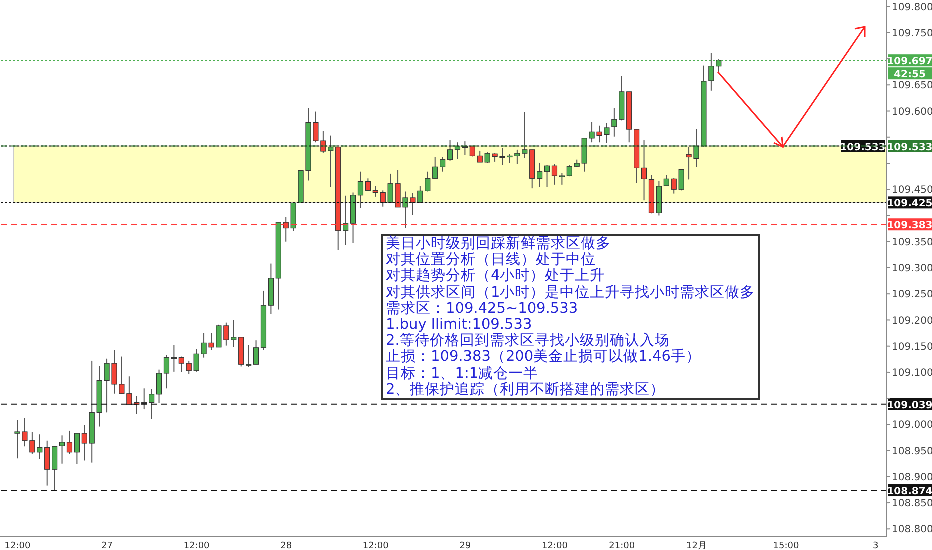  Describe the element at coordinates (496, 276) in the screenshot. I see `annotation: 对其趋势分析（4小时）处于上升` at that location.